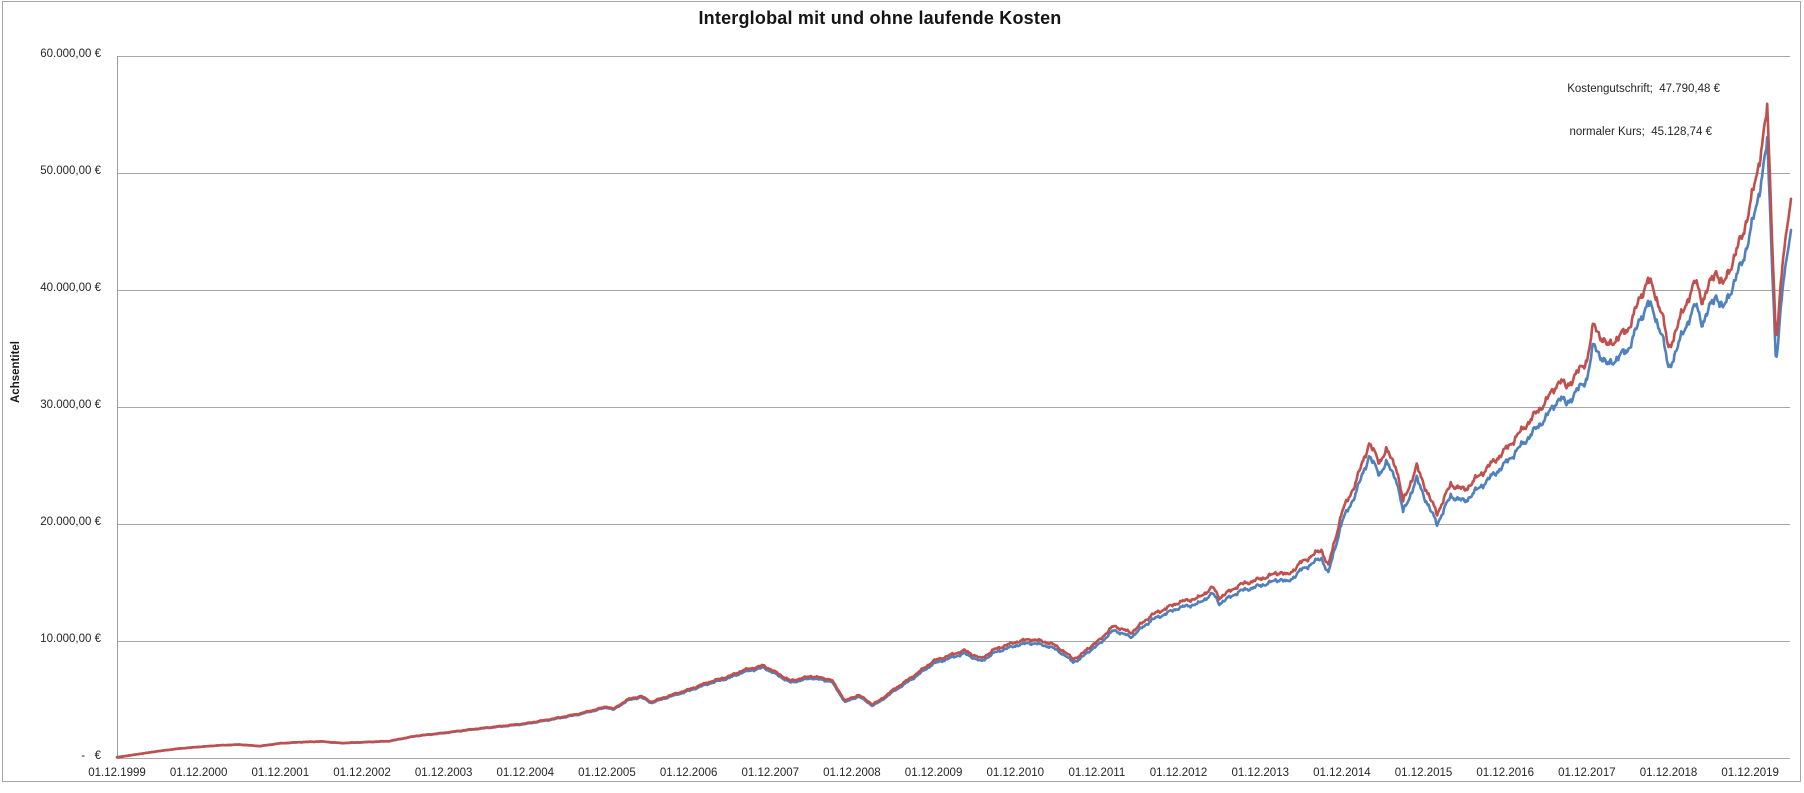 The image size is (1804, 793). I want to click on y-tick-label: 40.000,00 €, so click(70, 288).